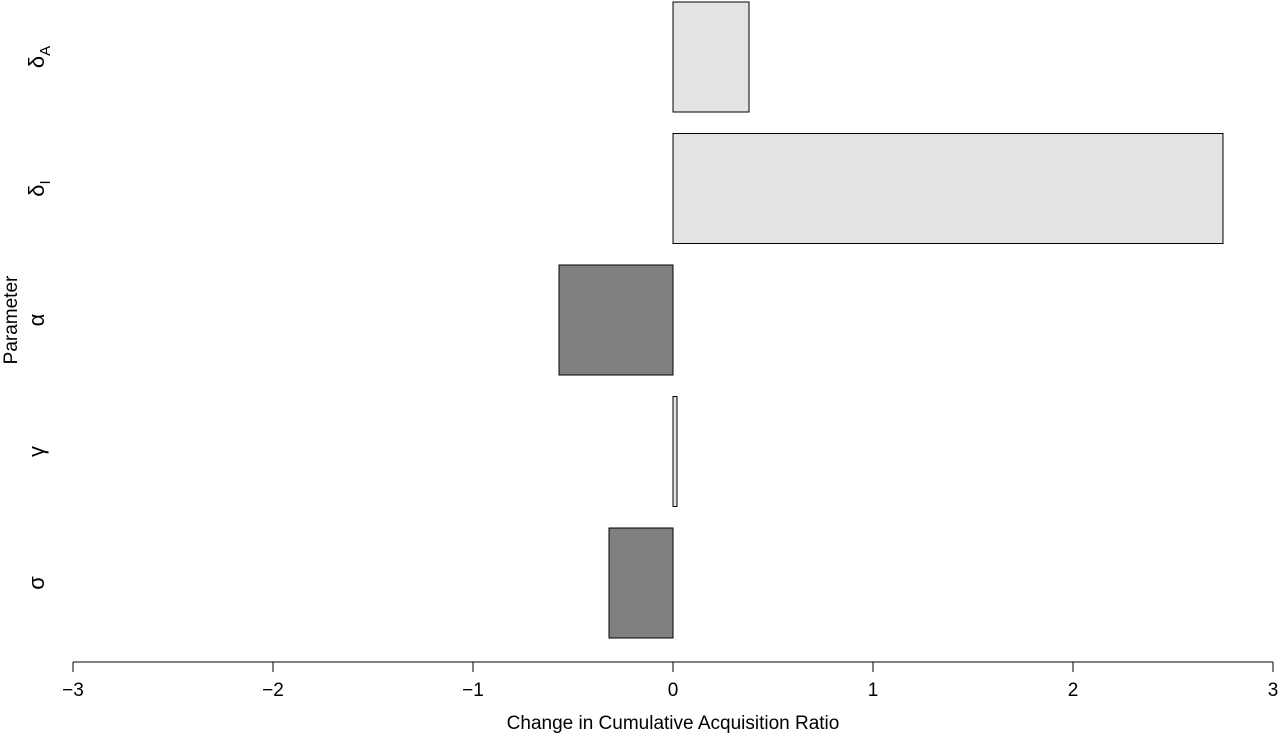 The image size is (1280, 737). I want to click on x-tick-label: 2, so click(1073, 690).